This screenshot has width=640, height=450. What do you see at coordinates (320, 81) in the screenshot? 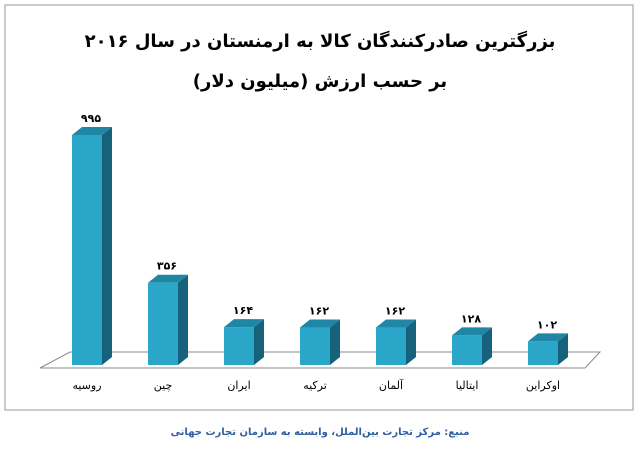
I see `chart-subtitle: بر حسب ارزش (میلیون دلار)` at bounding box center [320, 81].